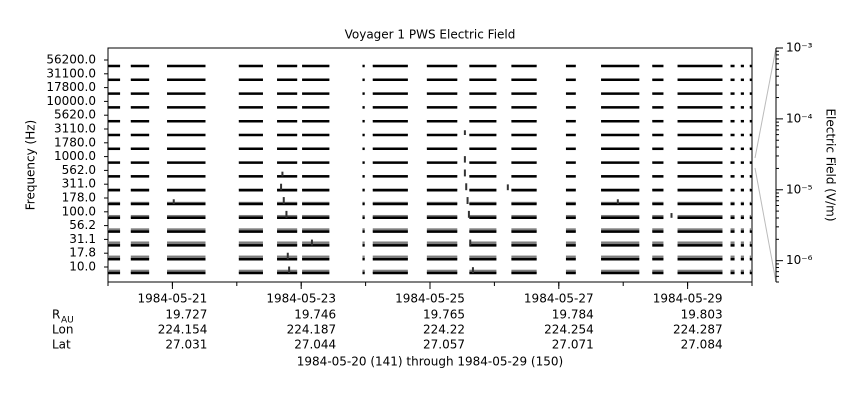 The height and width of the screenshot is (400, 860). I want to click on y2-tick-label: 10⁻⁶, so click(799, 260).